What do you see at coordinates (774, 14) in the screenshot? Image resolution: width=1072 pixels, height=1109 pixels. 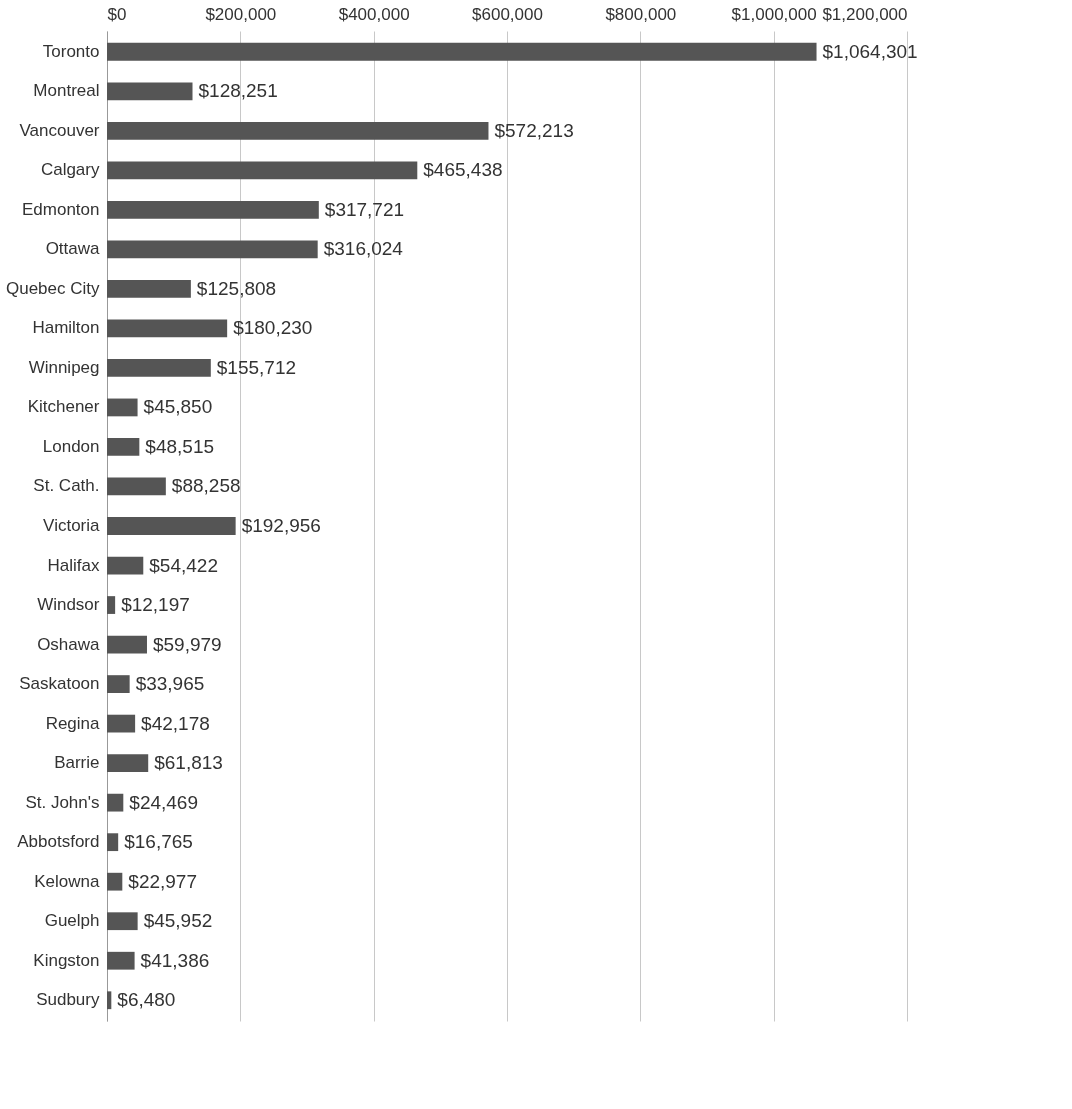 I see `x-tick-label: $1,000,000` at bounding box center [774, 14].